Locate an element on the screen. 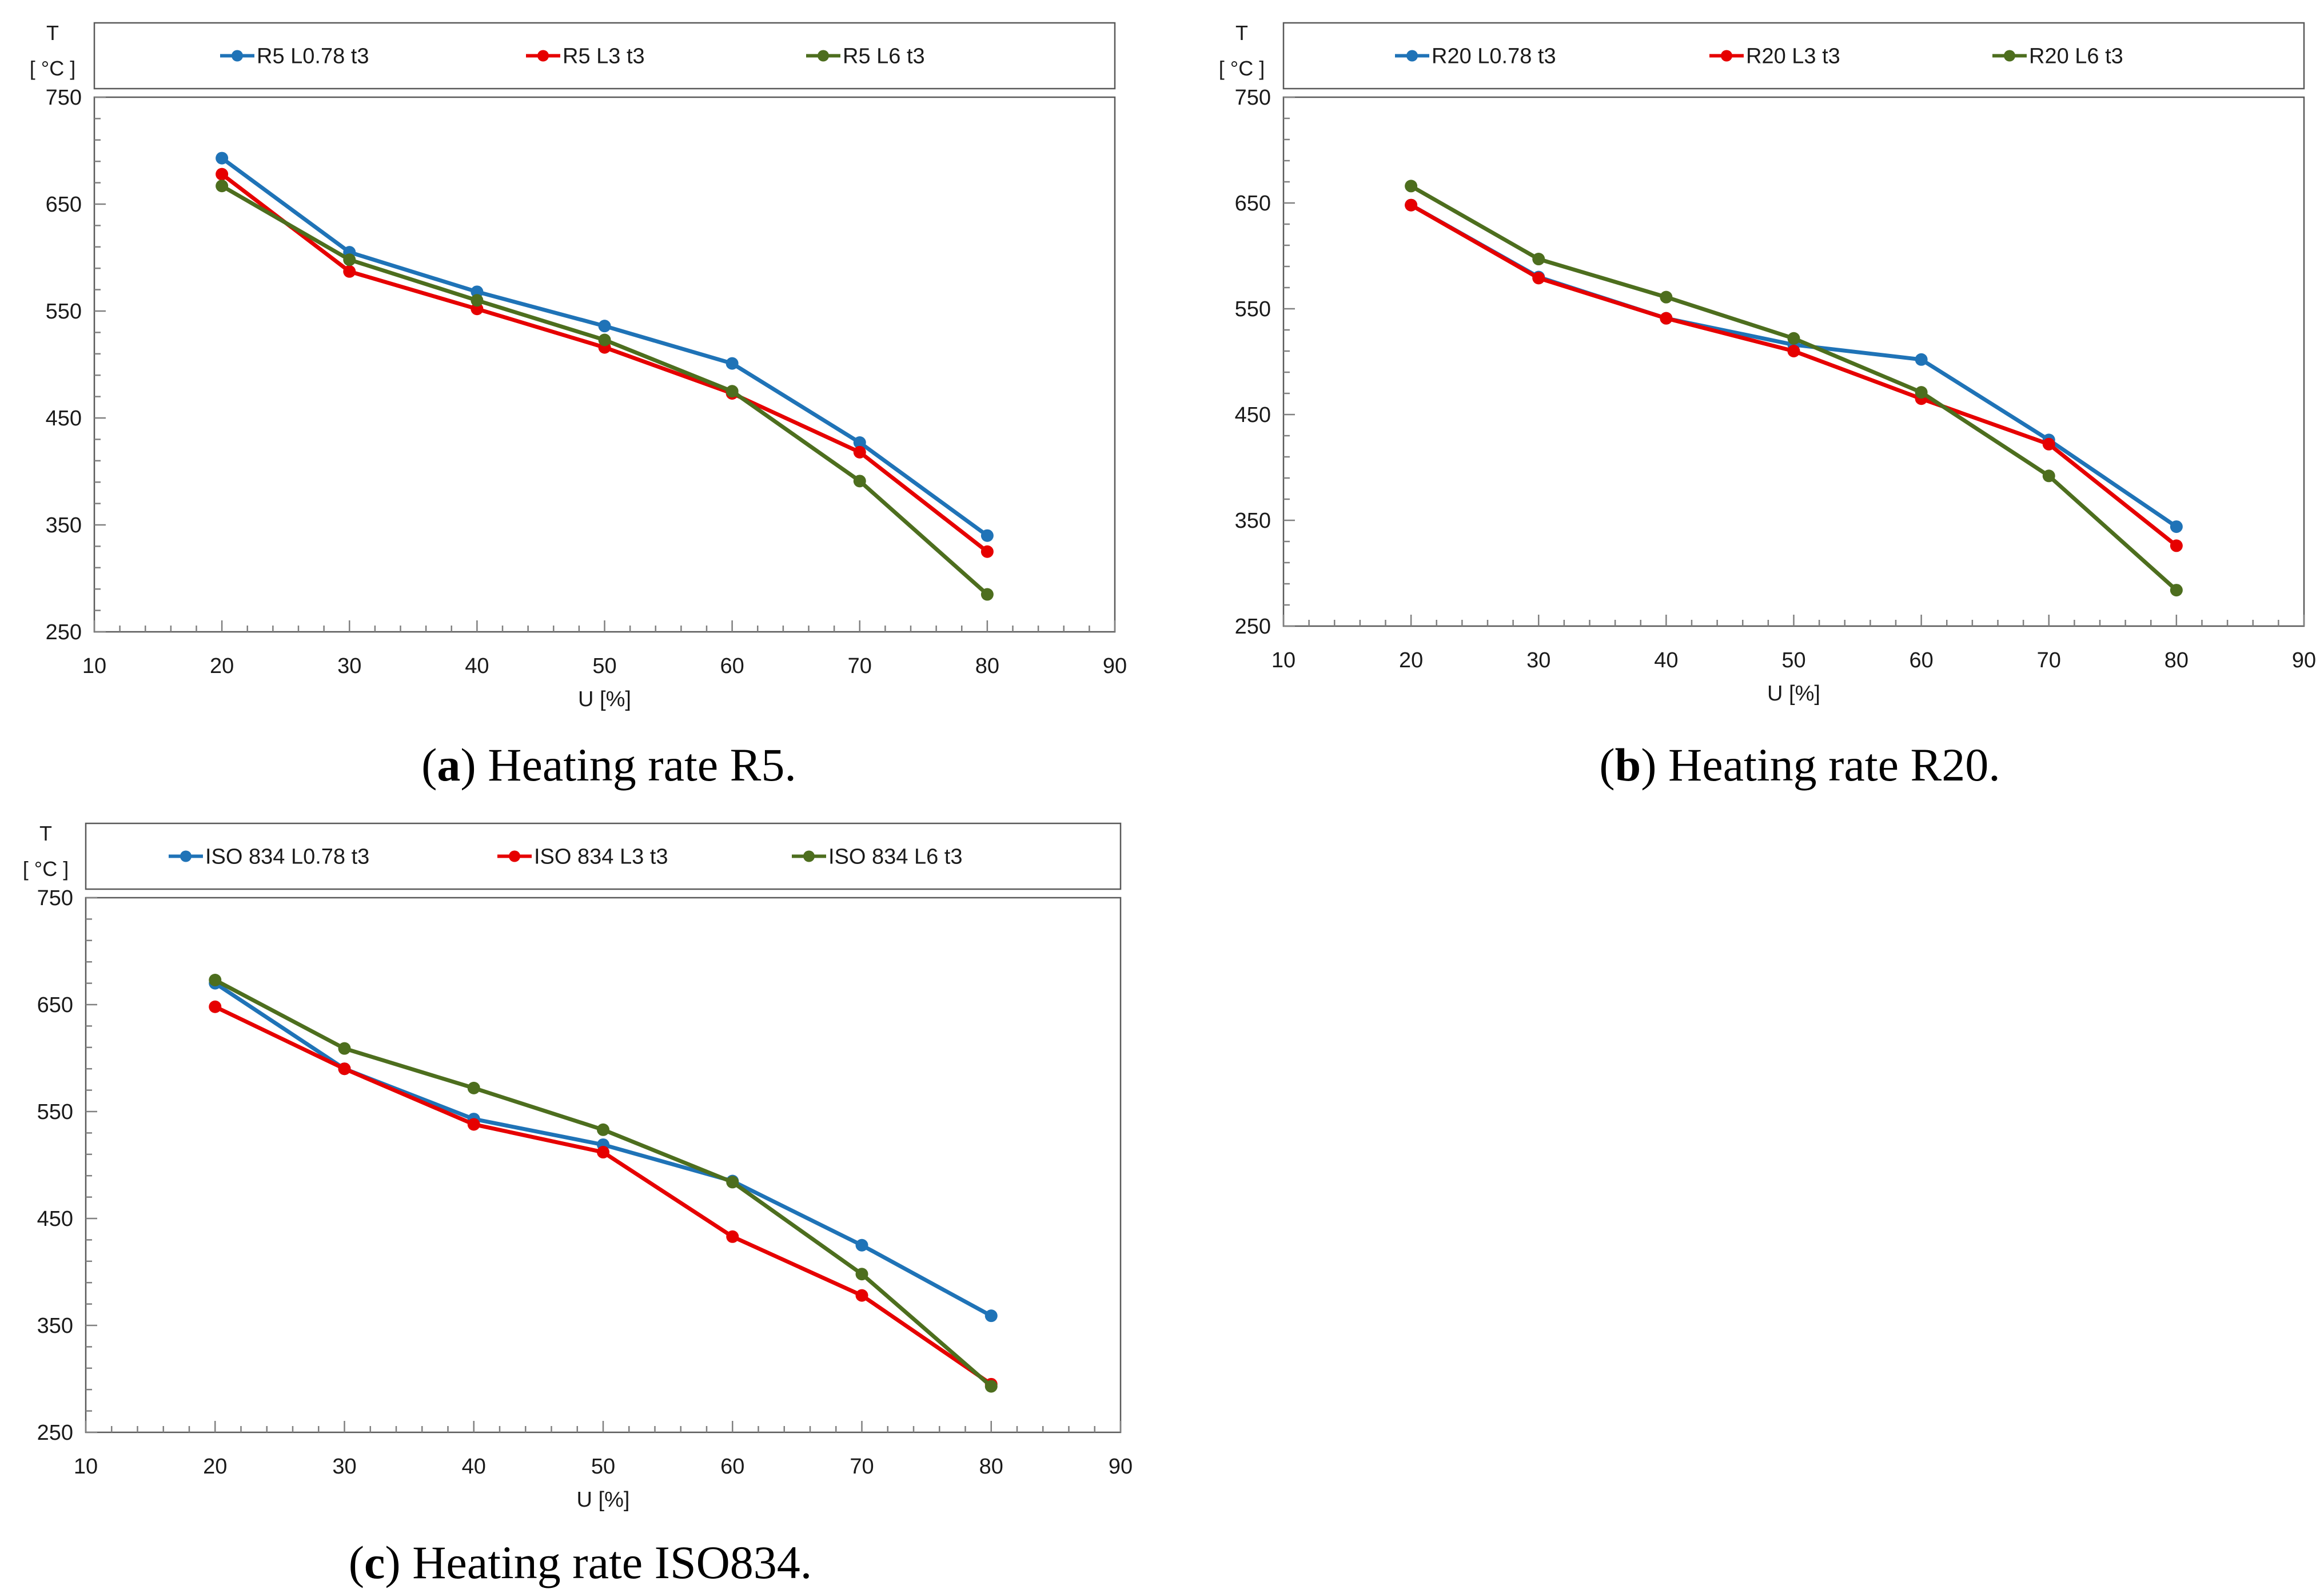  caption-letter: a is located at coordinates (448, 765).